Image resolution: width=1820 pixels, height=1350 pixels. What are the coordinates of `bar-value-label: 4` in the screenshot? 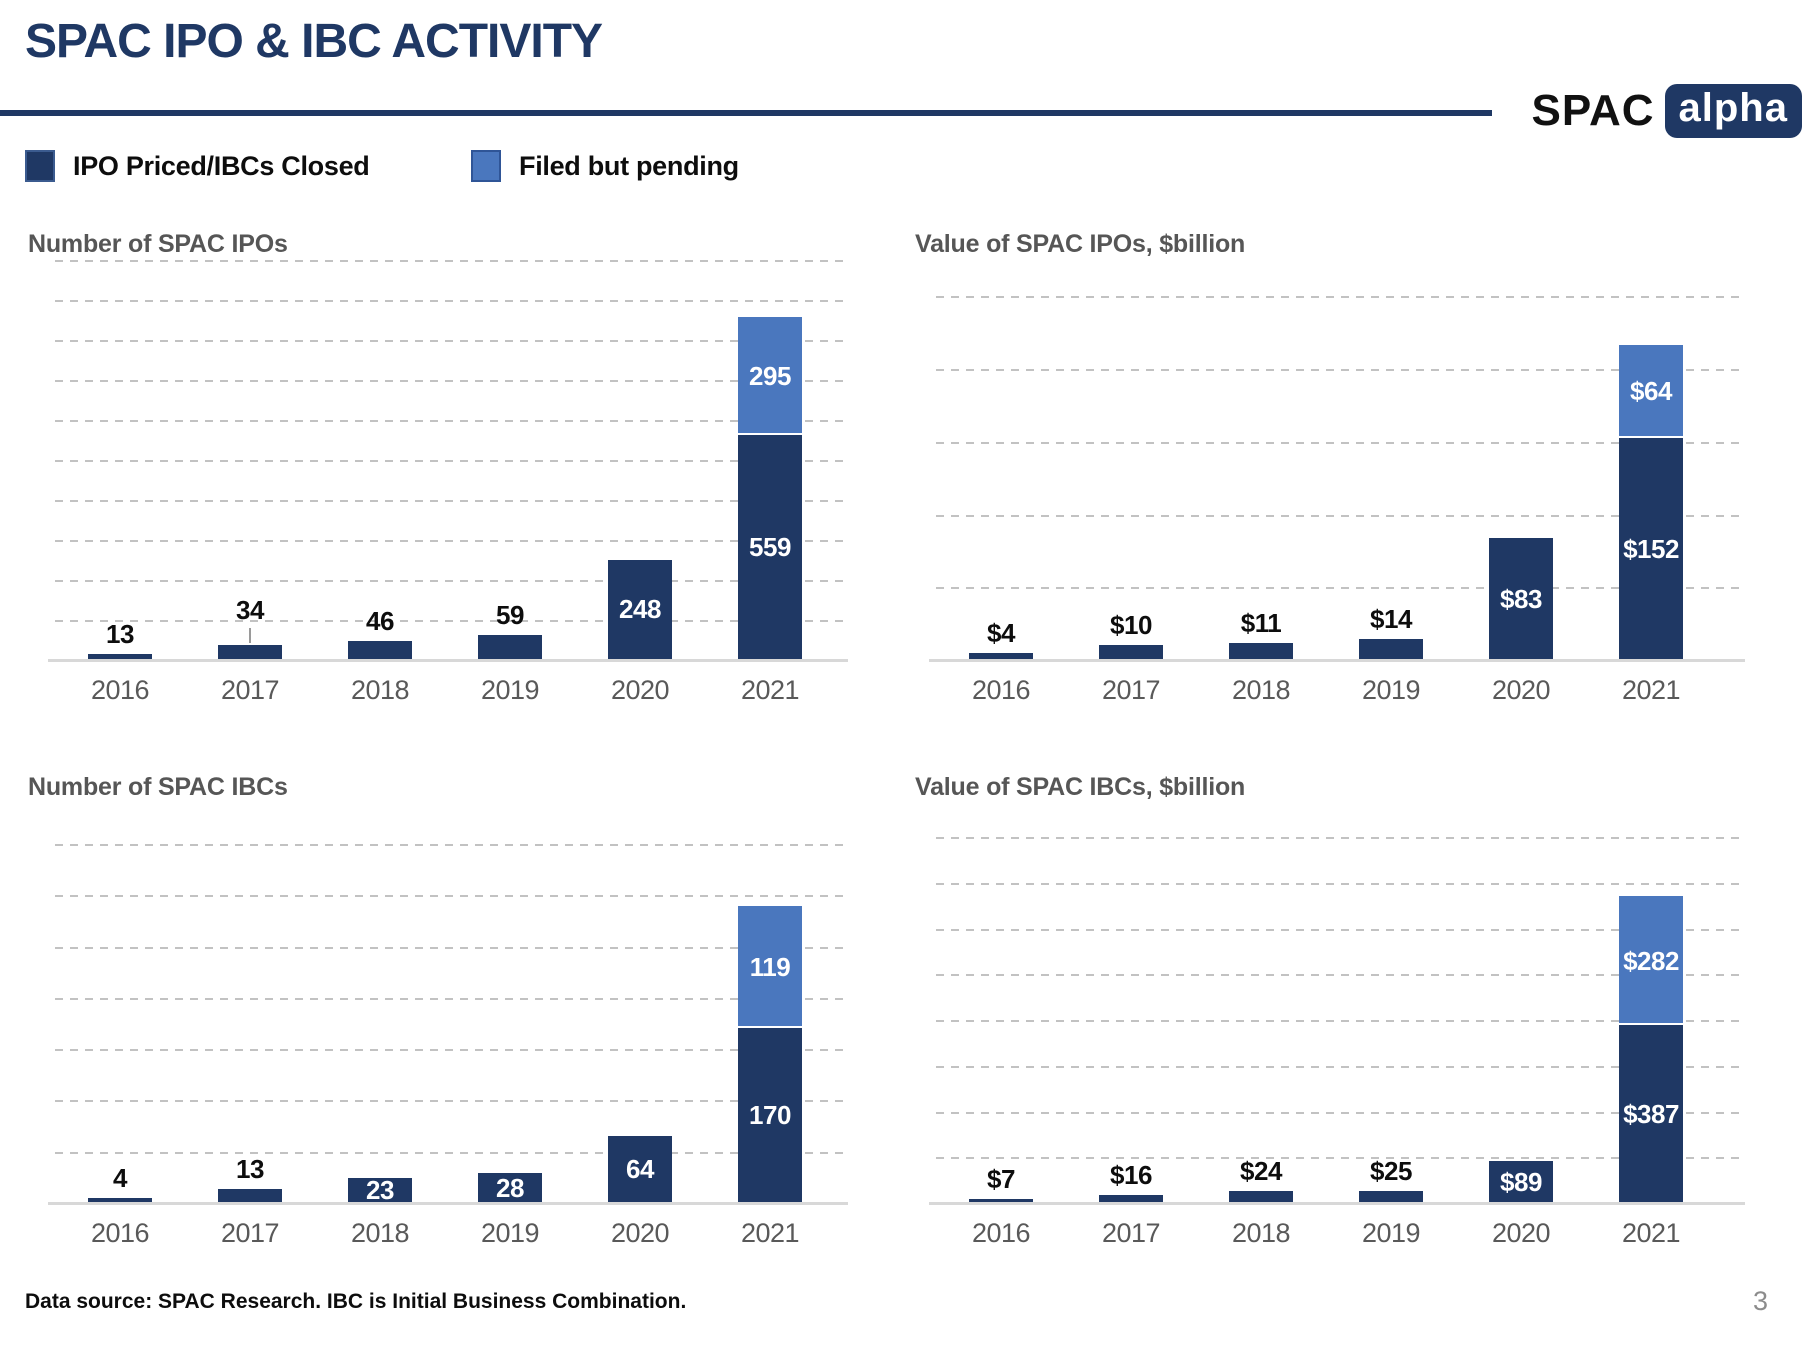 It's located at (120, 1177).